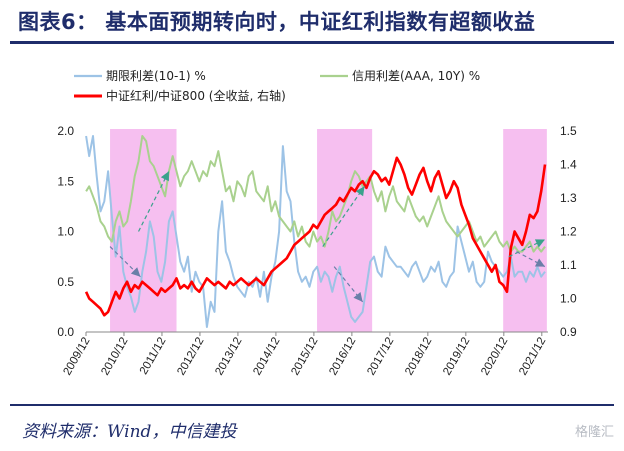 The width and height of the screenshot is (624, 451). What do you see at coordinates (65, 332) in the screenshot?
I see `y-left-tick-label: 0.0` at bounding box center [65, 332].